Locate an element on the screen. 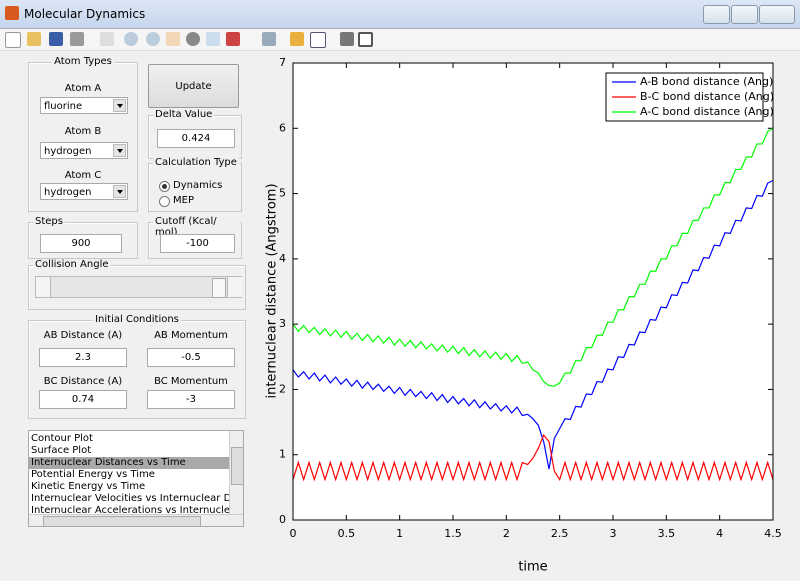 This screenshot has height=581, width=800. text-input: 0.424 is located at coordinates (196, 138).